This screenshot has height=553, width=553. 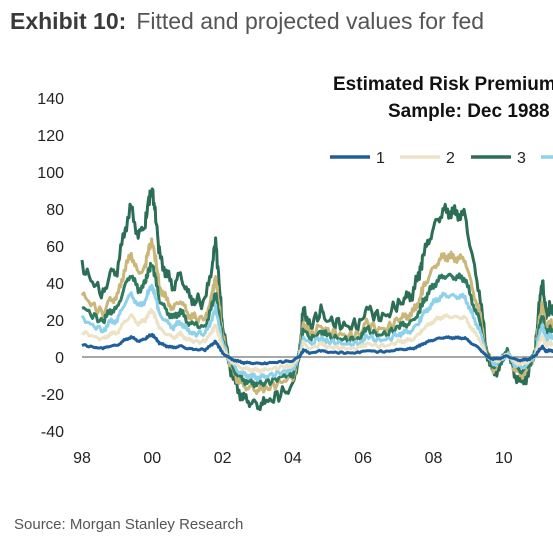 What do you see at coordinates (434, 458) in the screenshot?
I see `x-tick-label: 08` at bounding box center [434, 458].